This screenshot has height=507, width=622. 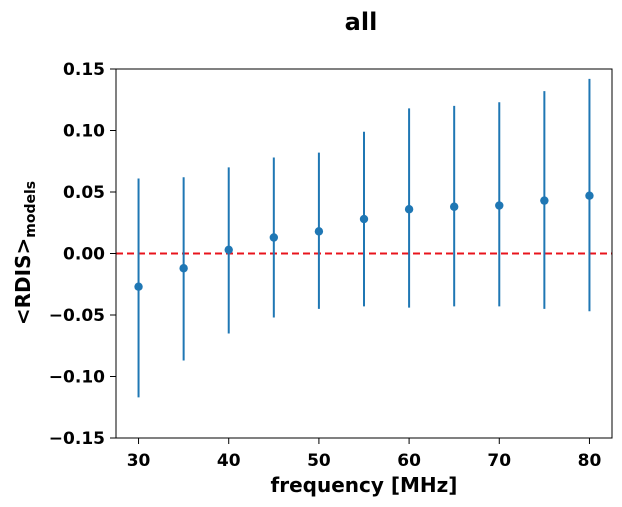 I want to click on y-tick-label-5: 0.10, so click(x=84, y=132).